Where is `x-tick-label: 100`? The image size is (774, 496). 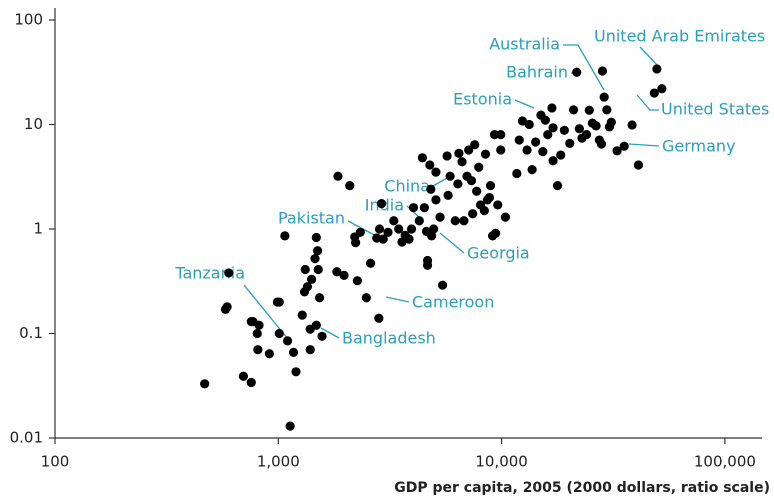 x-tick-label: 100 is located at coordinates (55, 462).